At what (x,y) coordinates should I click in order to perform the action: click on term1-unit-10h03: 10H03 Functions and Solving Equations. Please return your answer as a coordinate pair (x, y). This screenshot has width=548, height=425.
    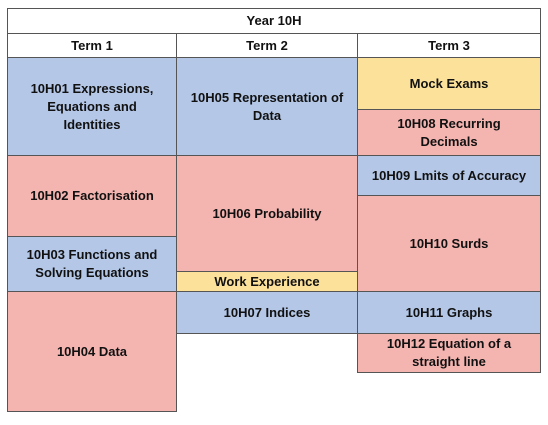
    Looking at the image, I should click on (92, 264).